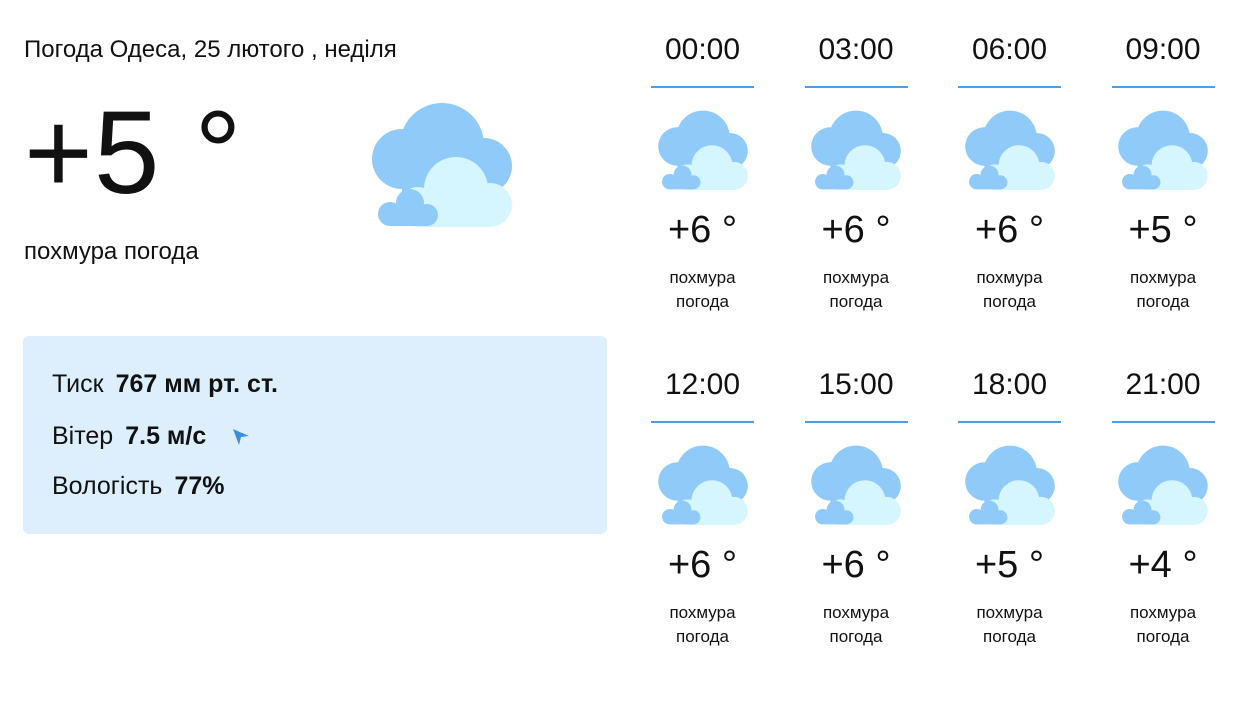 The height and width of the screenshot is (722, 1236). Describe the element at coordinates (83, 436) in the screenshot. I see `wind-label: Вітер` at that location.